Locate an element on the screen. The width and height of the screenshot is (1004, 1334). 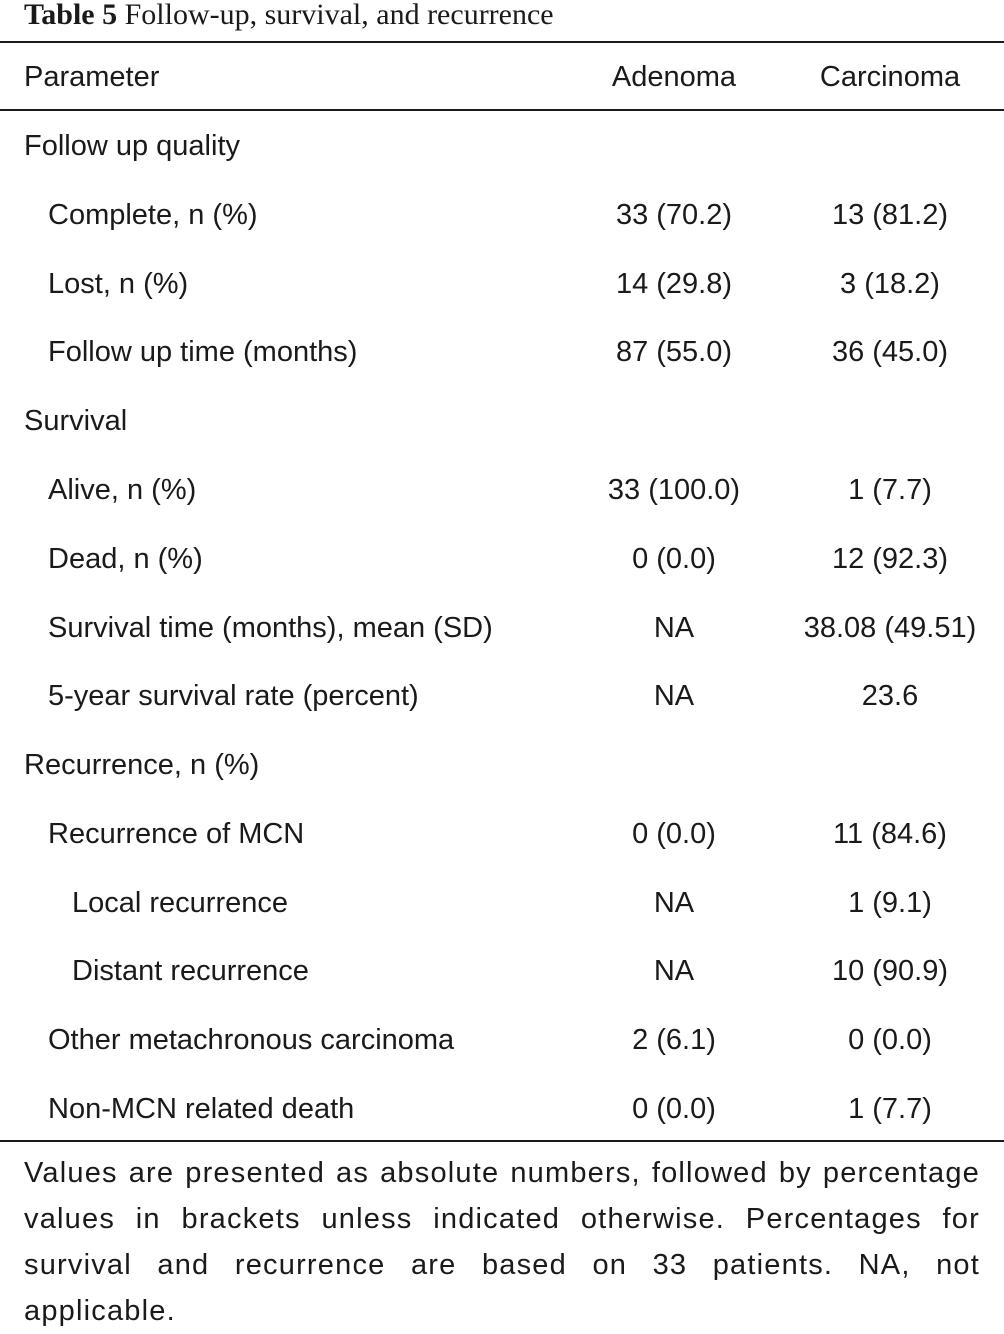
table-row: Dead, n (%) 0 (0.0) 12 (92.3) is located at coordinates (502, 559).